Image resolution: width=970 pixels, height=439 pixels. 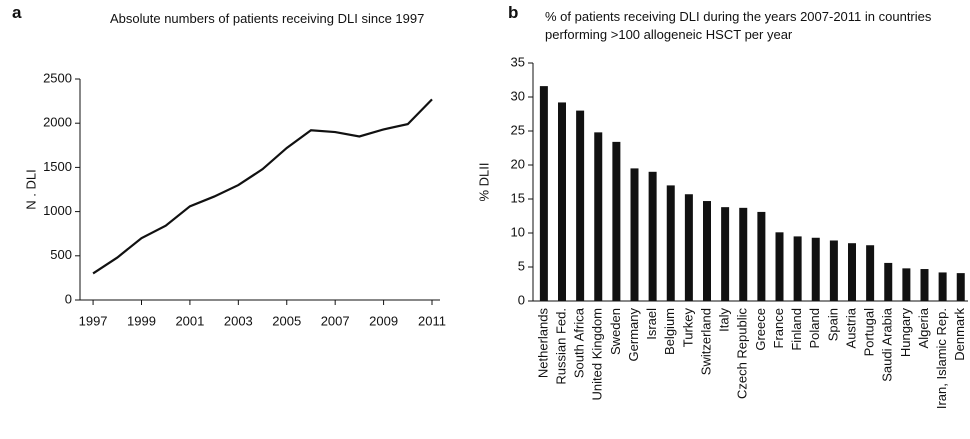 I want to click on x-tick-label: 2007, so click(x=335, y=320).